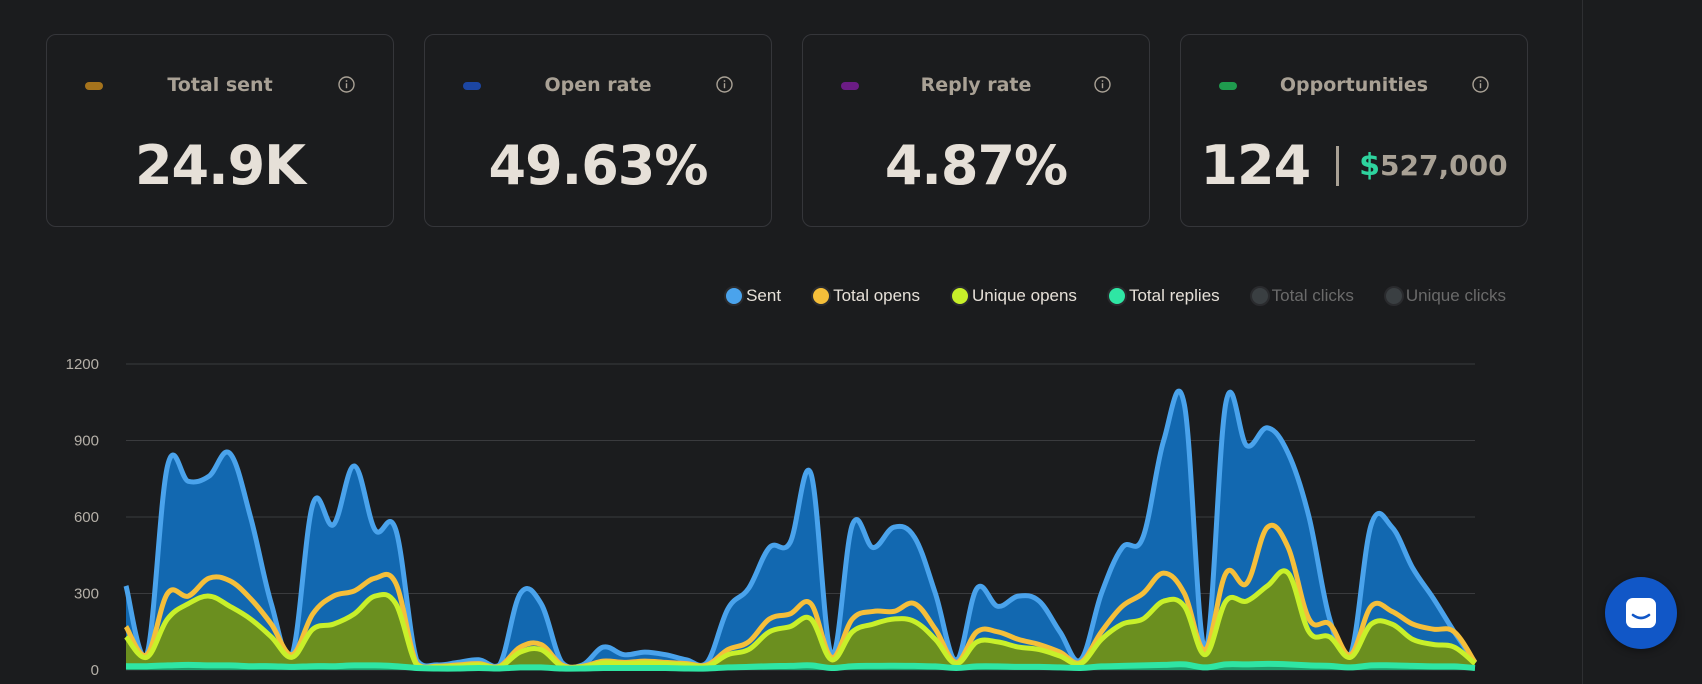  What do you see at coordinates (1370, 165) in the screenshot?
I see `currency-symbol: $` at bounding box center [1370, 165].